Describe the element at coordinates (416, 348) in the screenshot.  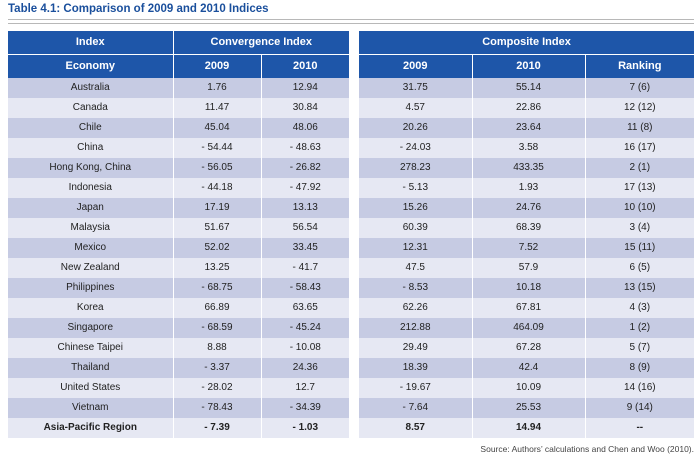
I see `cell-comp-2009: 29.49` at that location.